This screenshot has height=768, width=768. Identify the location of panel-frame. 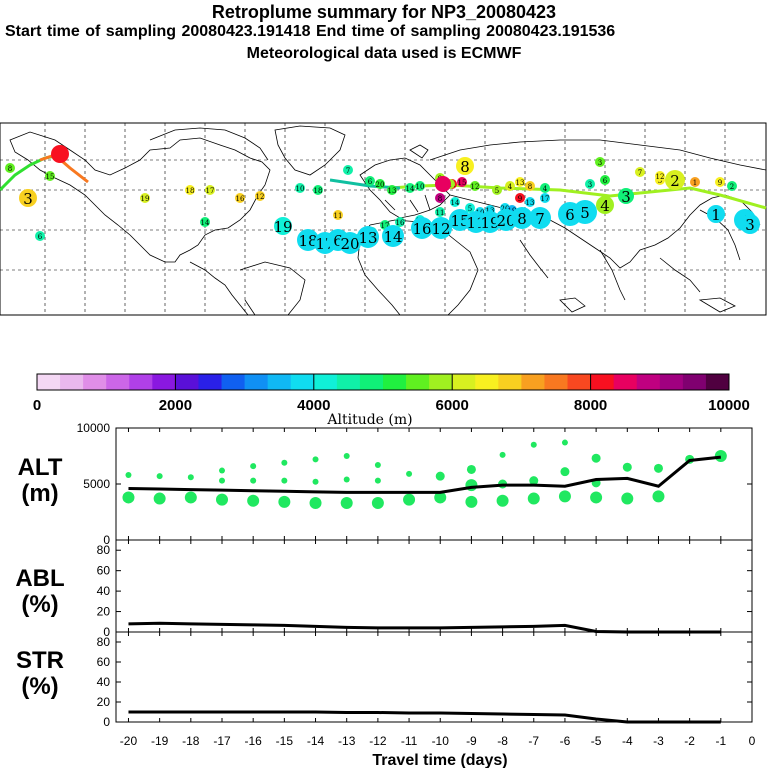
(434, 586).